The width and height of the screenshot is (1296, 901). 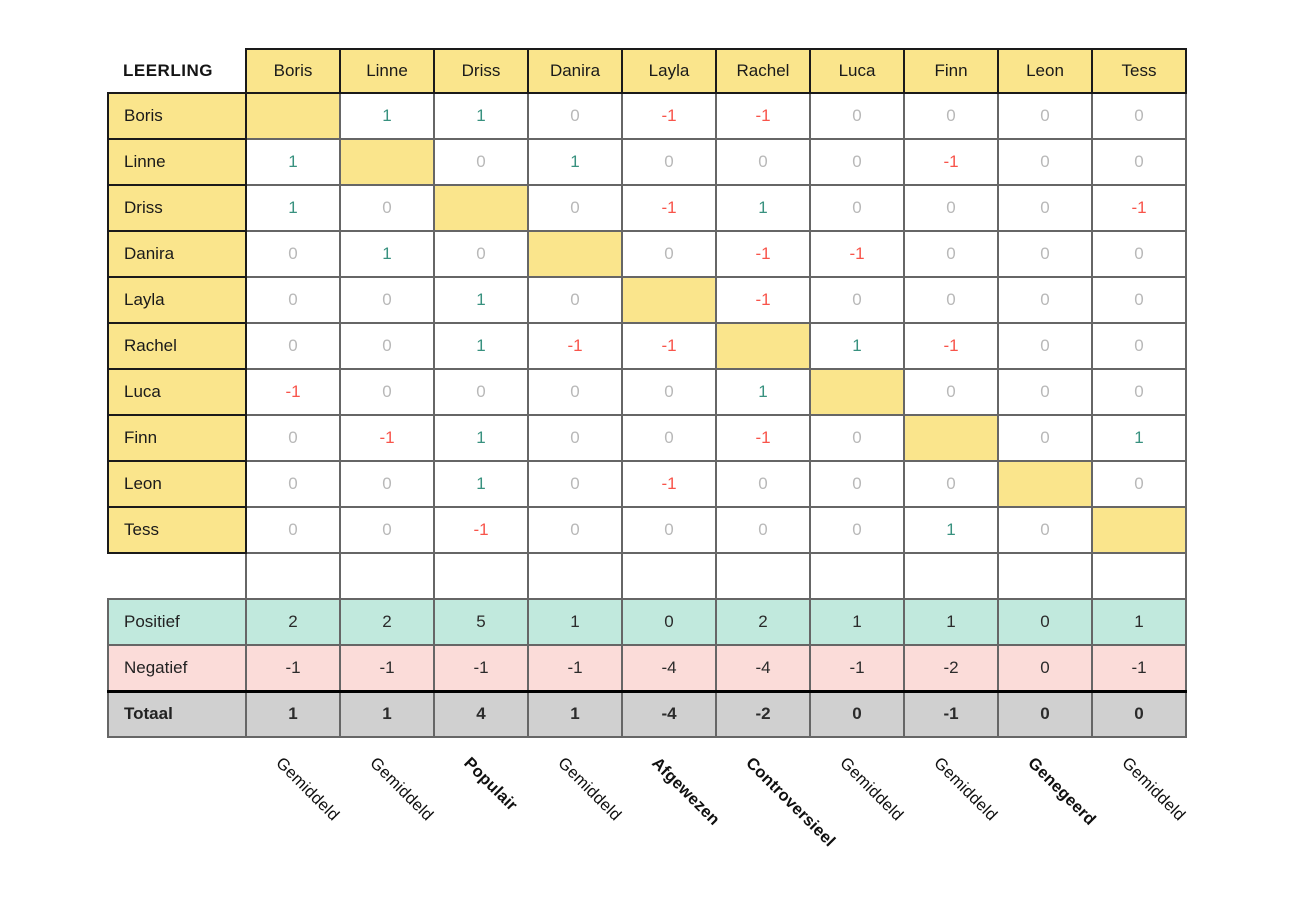 I want to click on choice-boris-to-luca: 0, so click(x=857, y=116).